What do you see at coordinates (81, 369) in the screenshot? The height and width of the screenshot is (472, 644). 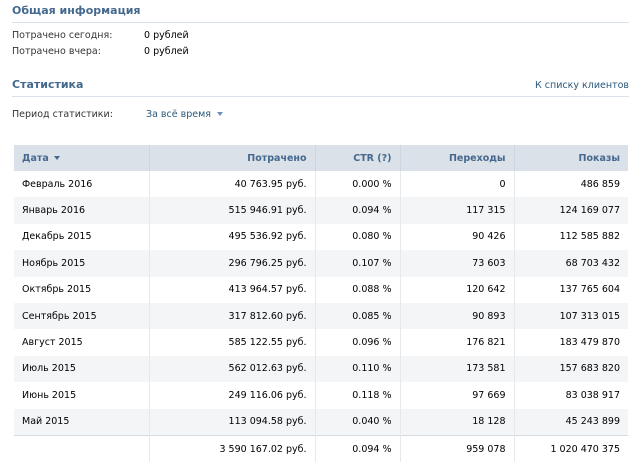 I see `cell-date: Июль 2015` at bounding box center [81, 369].